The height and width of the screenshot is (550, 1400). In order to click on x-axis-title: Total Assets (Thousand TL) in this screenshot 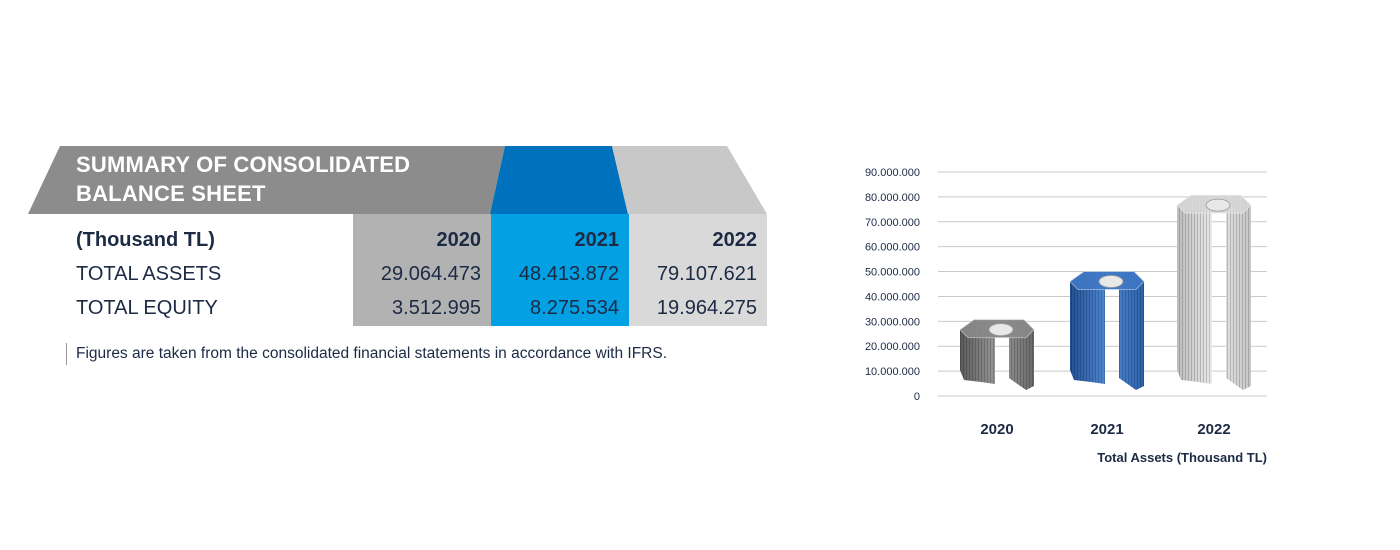, I will do `click(1182, 457)`.